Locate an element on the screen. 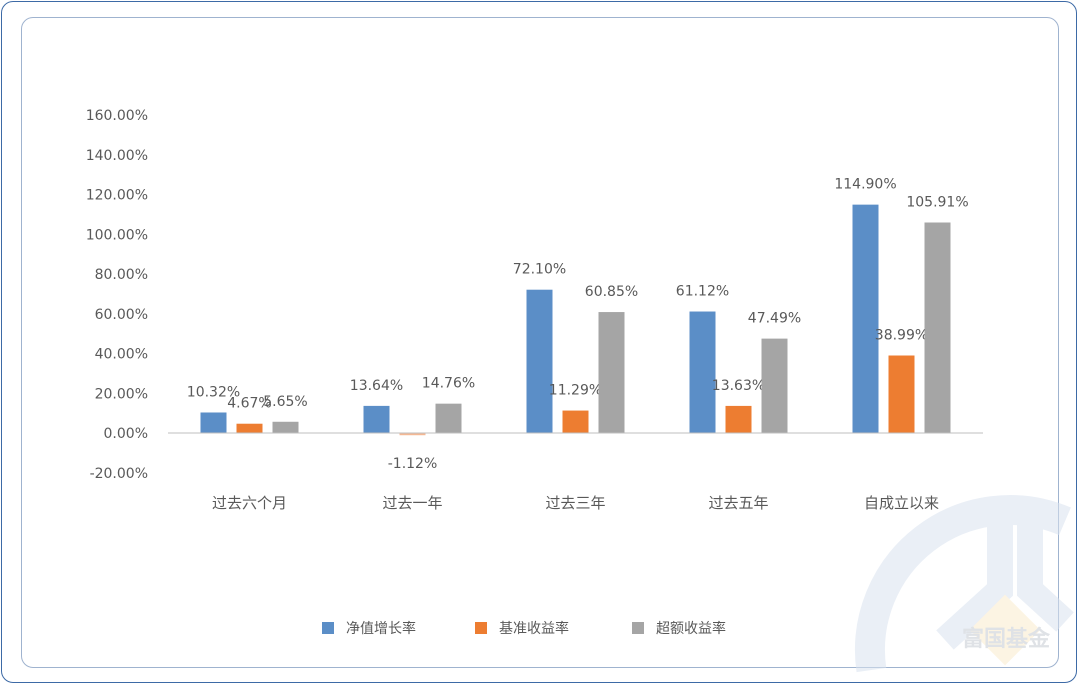 This screenshot has height=686, width=1080. y-tick-label: 100.00% is located at coordinates (117, 235).